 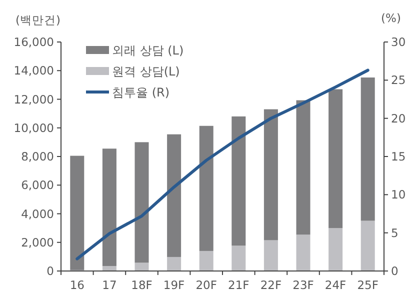 What do you see at coordinates (398, 80) in the screenshot?
I see `y2-tick-label: 25` at bounding box center [398, 80].